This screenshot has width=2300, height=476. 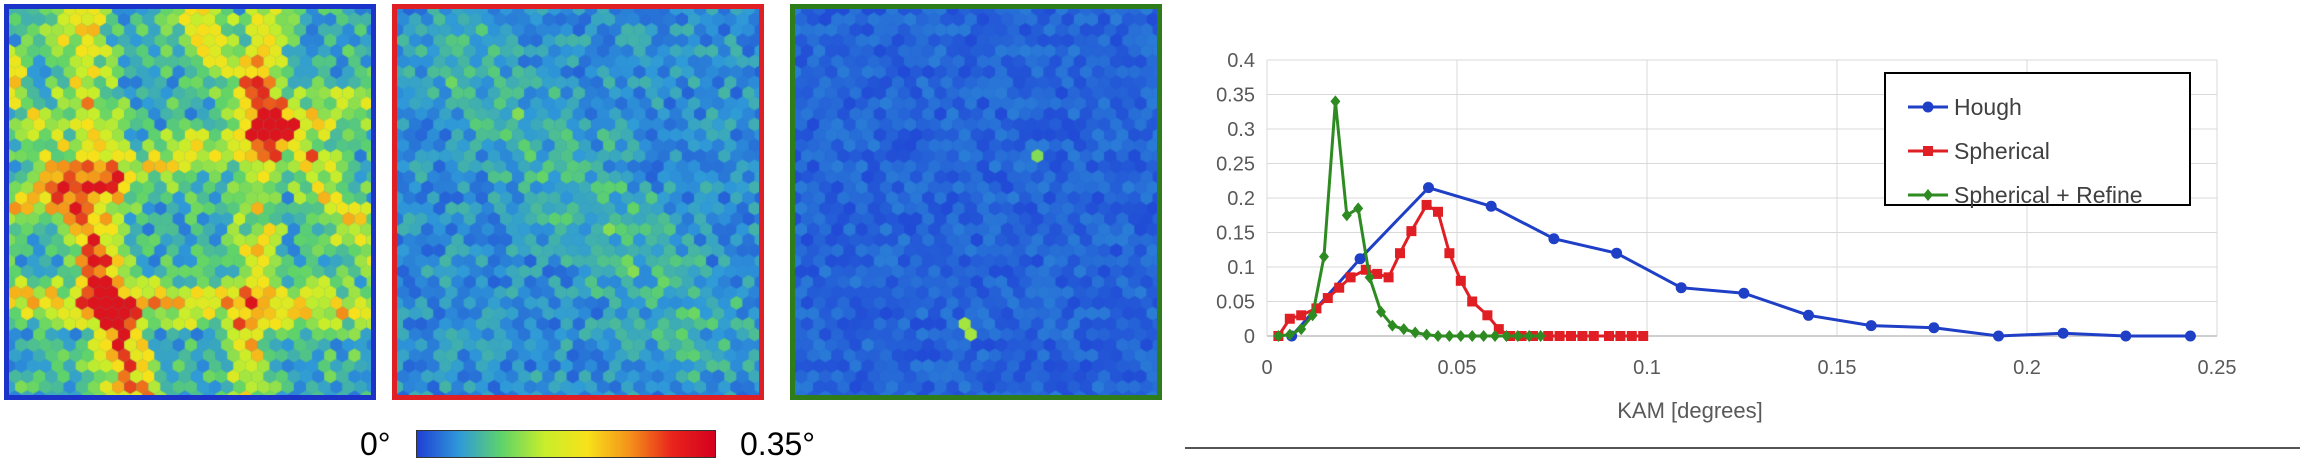 I want to click on x-tick-label: 0.25, so click(x=2217, y=368).